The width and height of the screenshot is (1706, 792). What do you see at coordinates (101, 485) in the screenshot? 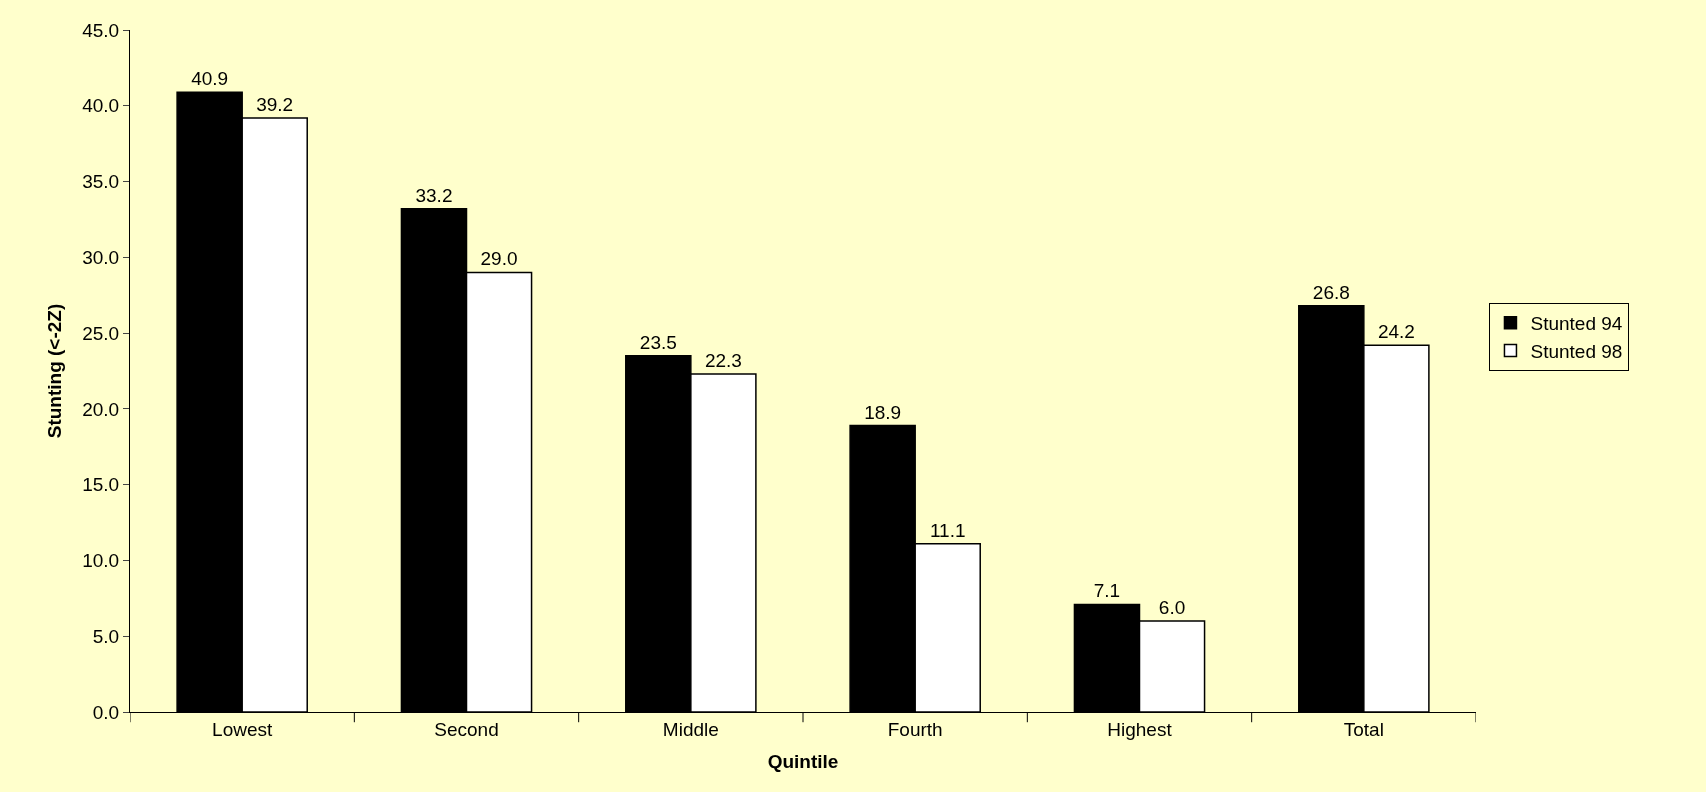
I see `y-tick-label: 15.0` at bounding box center [101, 485].